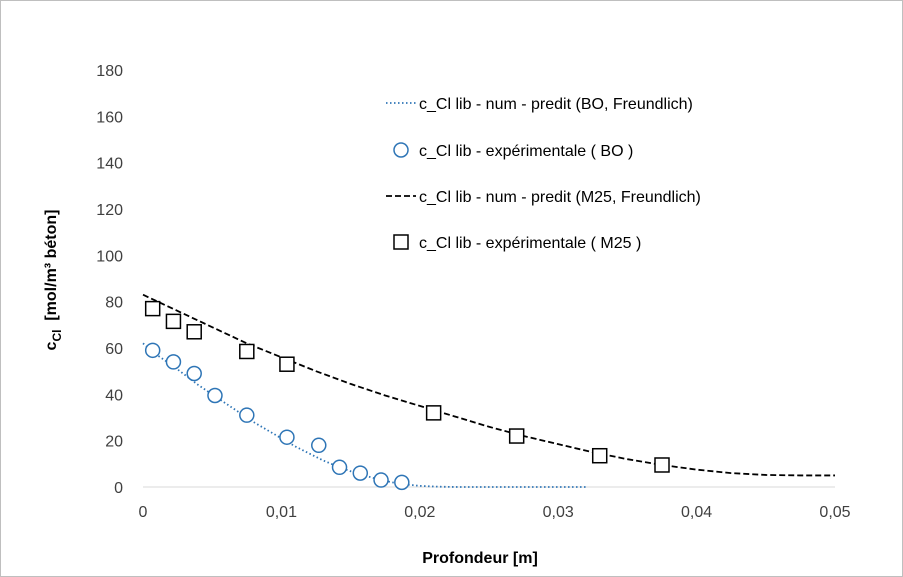  Describe the element at coordinates (401, 242) in the screenshot. I see `legend-square-swatch` at that location.